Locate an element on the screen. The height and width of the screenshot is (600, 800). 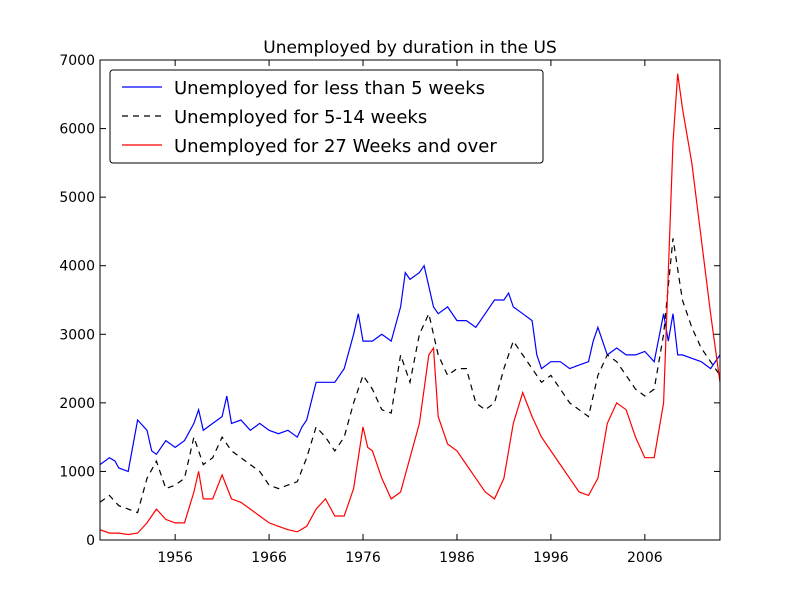
legend-label-2: Unemployed for 5-14 weeks is located at coordinates (300, 117).